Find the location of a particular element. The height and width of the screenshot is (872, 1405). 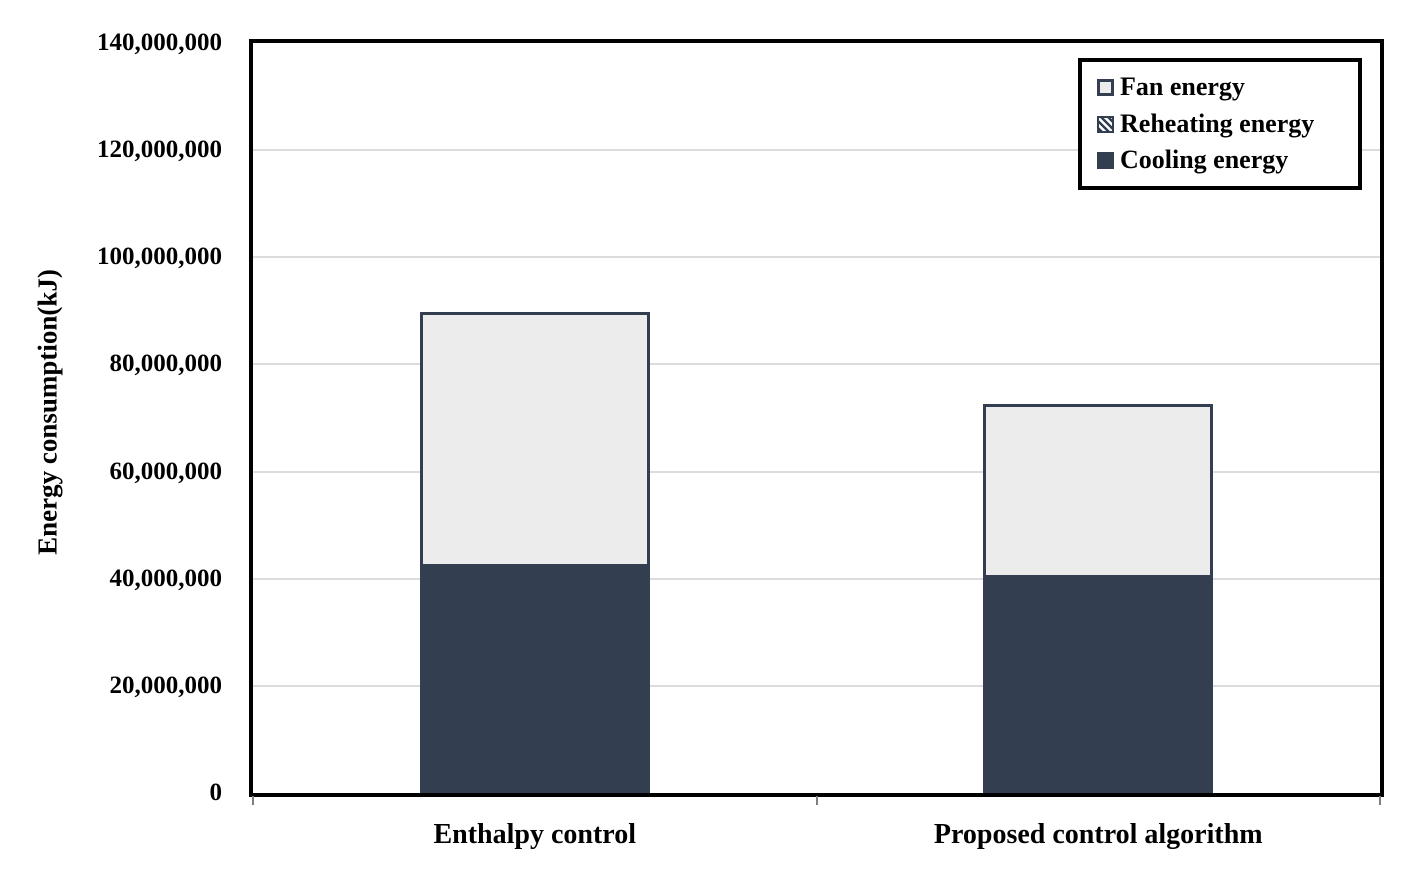

legend-item-fan-energy: Fan energy is located at coordinates (1227, 87).